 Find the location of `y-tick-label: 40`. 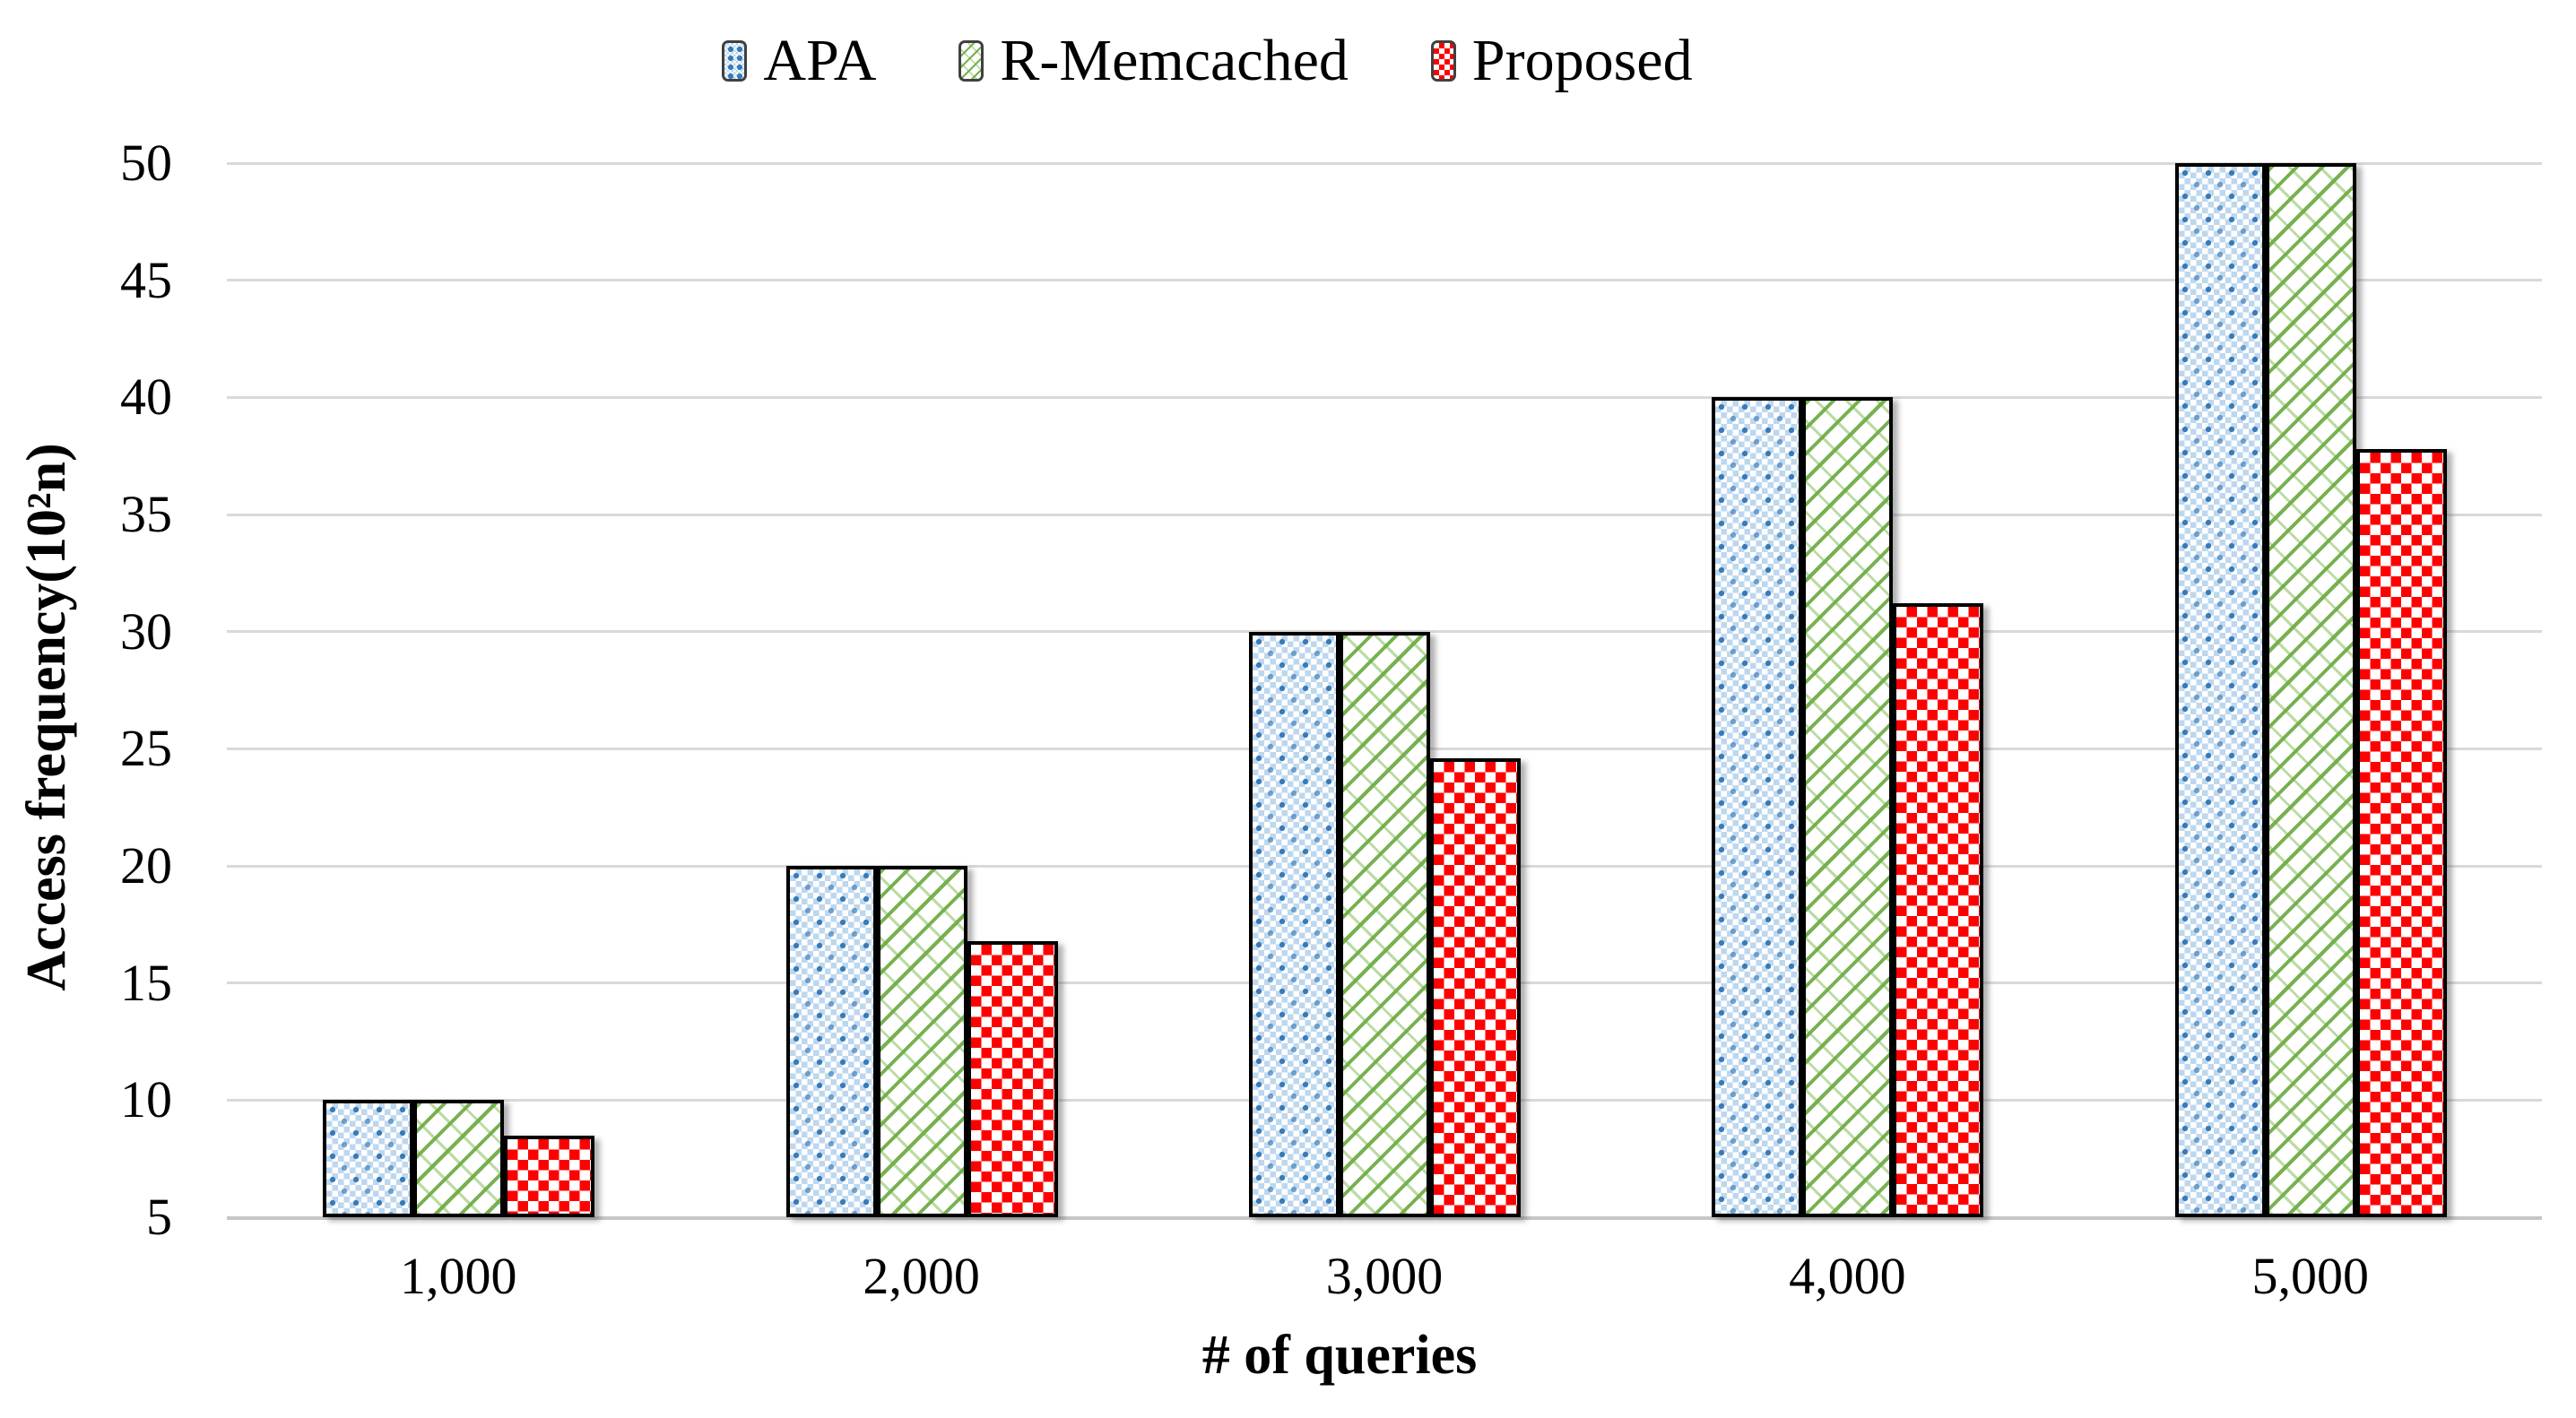

y-tick-label: 40 is located at coordinates (146, 397).